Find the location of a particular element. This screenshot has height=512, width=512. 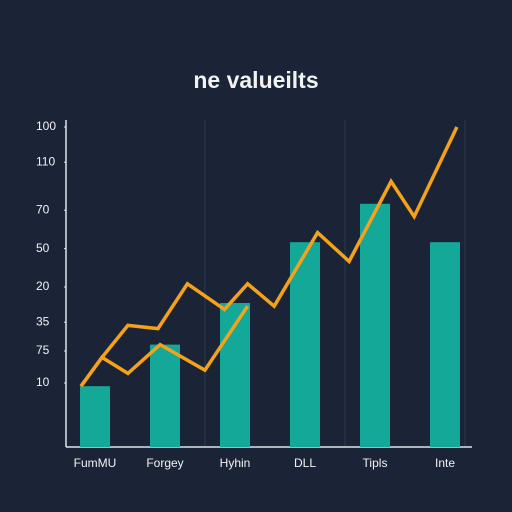

y-tick-label: 10 is located at coordinates (43, 382).